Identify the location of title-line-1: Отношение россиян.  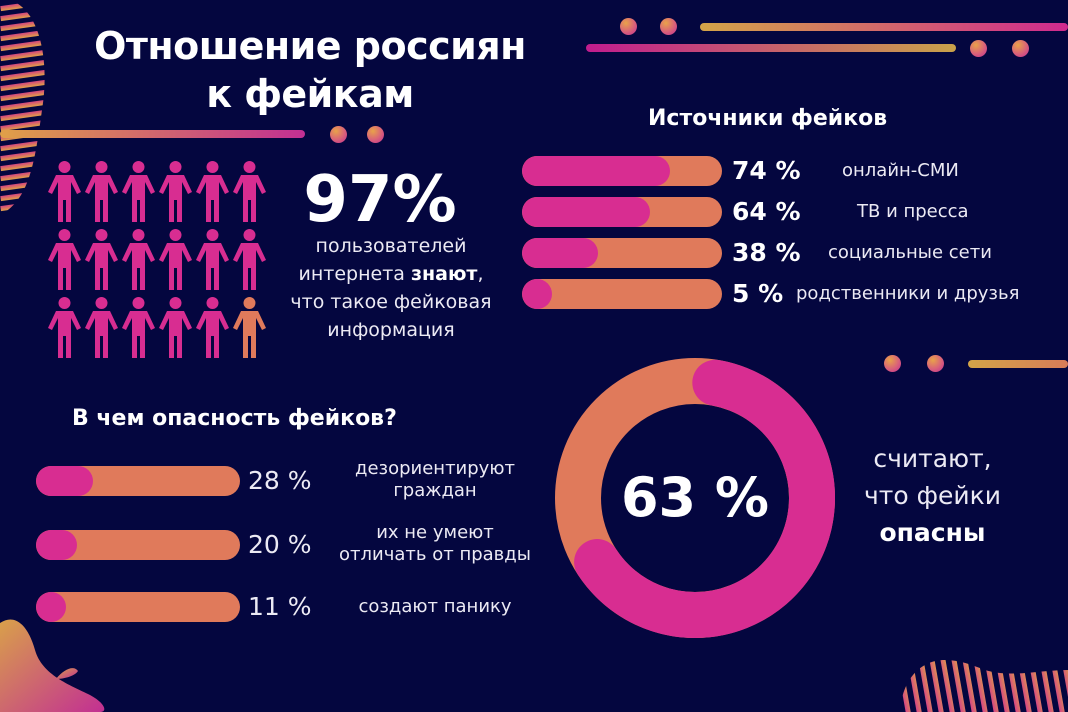
(310, 46).